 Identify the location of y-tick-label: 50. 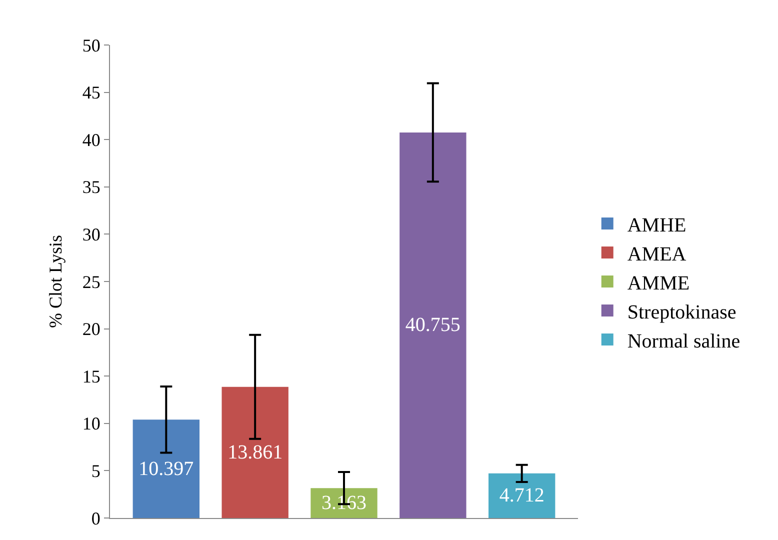
(91, 45).